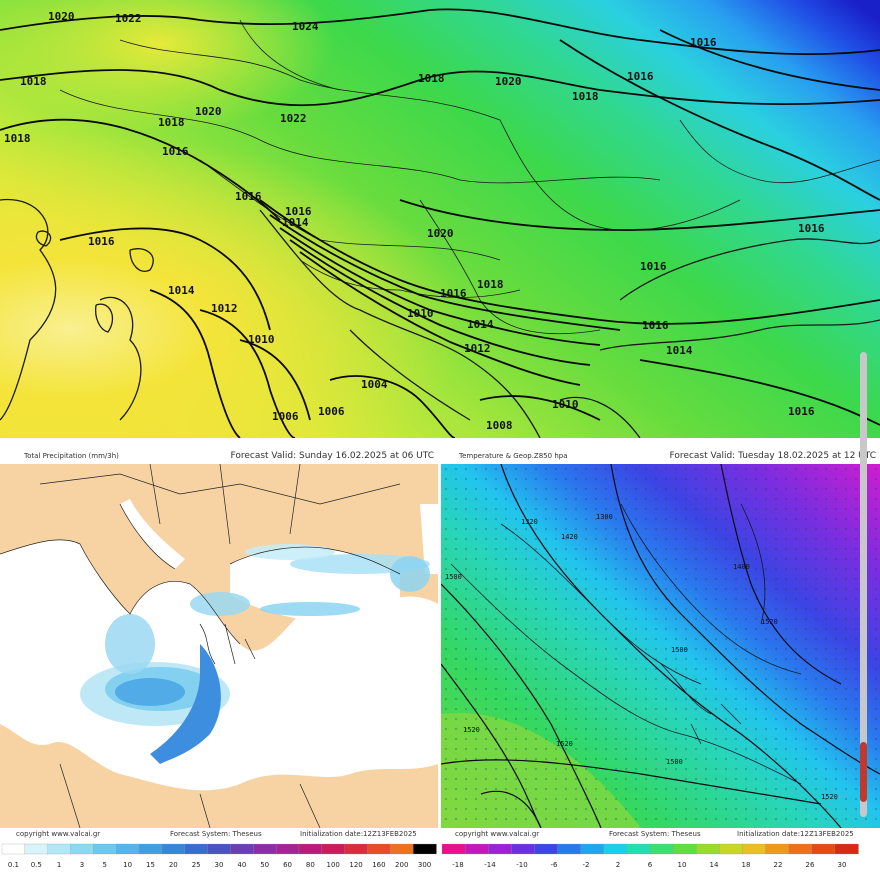 This screenshot has height=877, width=880. What do you see at coordinates (746, 865) in the screenshot?
I see `legend-tick-label: 18` at bounding box center [746, 865].